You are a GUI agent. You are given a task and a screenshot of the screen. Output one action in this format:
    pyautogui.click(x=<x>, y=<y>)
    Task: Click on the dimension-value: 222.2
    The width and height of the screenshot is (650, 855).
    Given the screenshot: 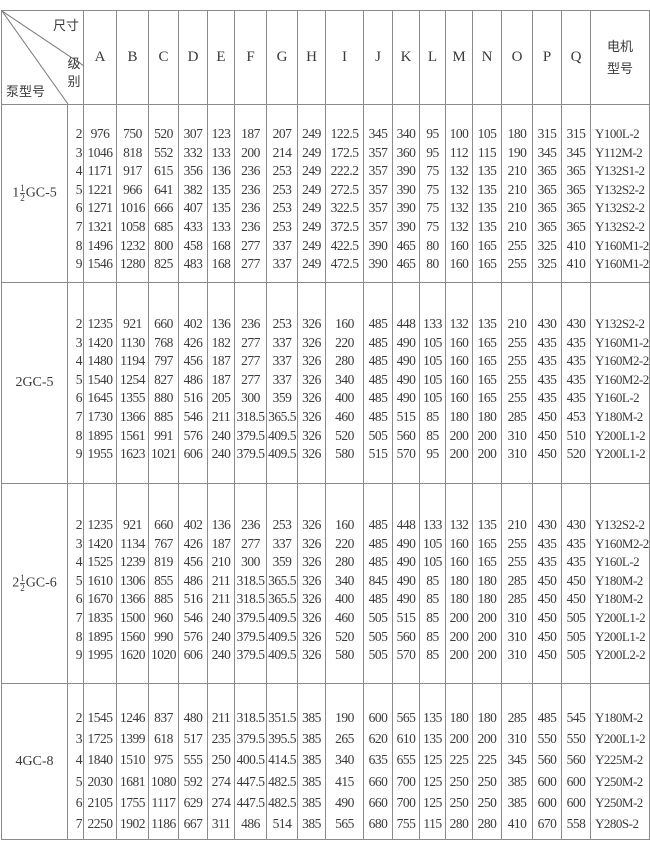 What is the action you would take?
    pyautogui.click(x=344, y=171)
    